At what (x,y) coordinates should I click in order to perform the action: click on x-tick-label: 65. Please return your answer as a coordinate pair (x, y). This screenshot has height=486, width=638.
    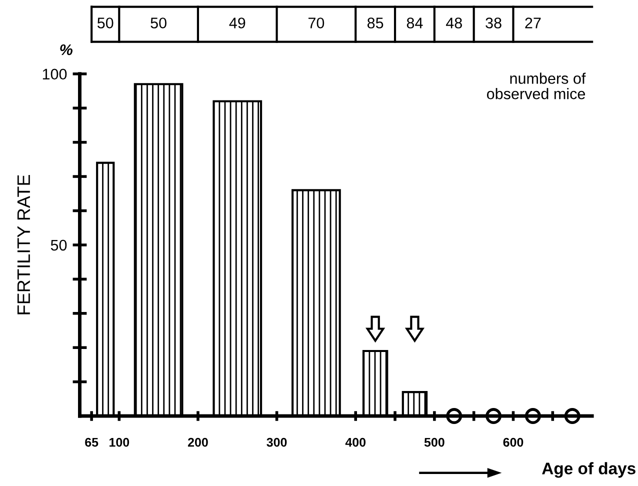
    Looking at the image, I should click on (91, 442).